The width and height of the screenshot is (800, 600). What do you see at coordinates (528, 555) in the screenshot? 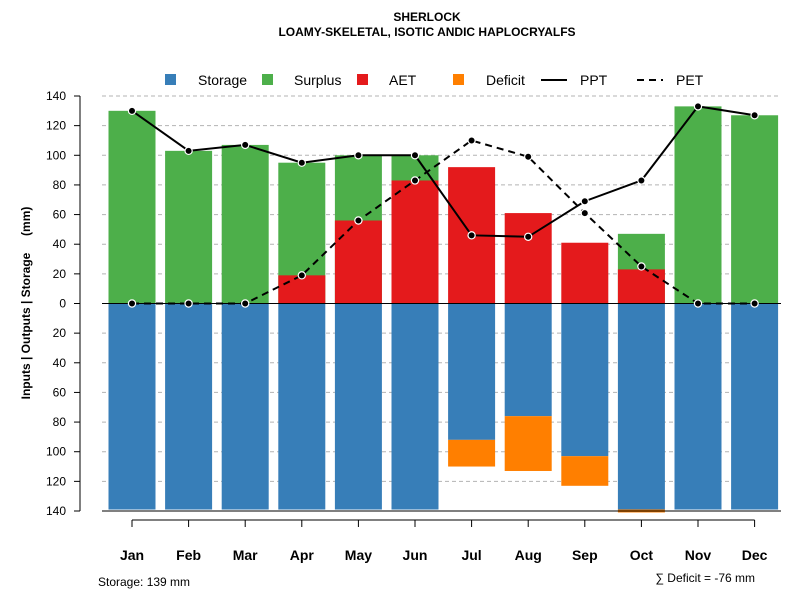
I see `x-tick-label: Aug` at bounding box center [528, 555].